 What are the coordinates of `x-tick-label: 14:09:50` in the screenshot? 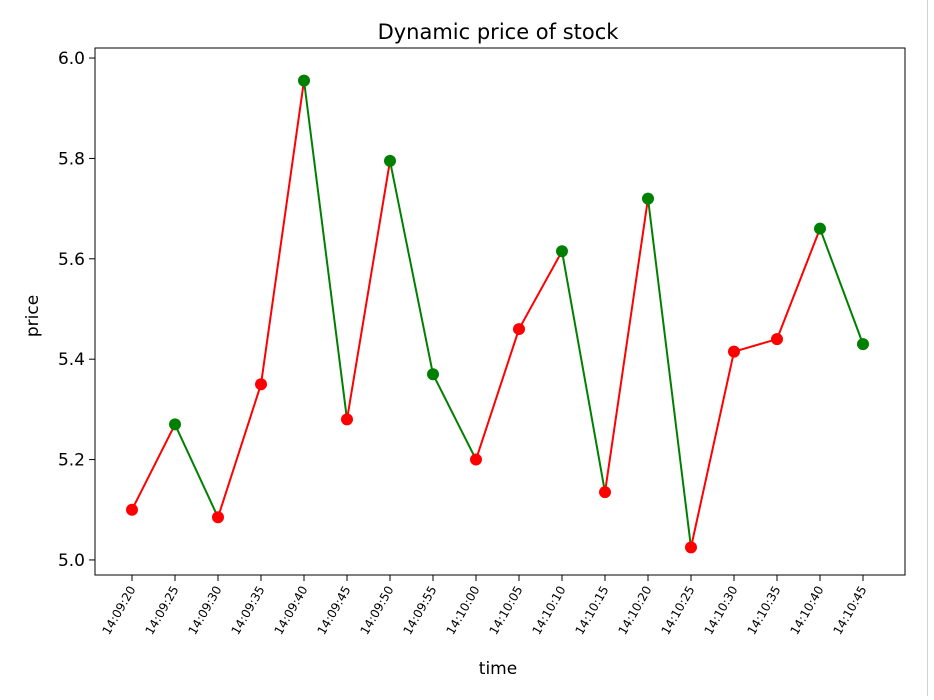 It's located at (377, 611).